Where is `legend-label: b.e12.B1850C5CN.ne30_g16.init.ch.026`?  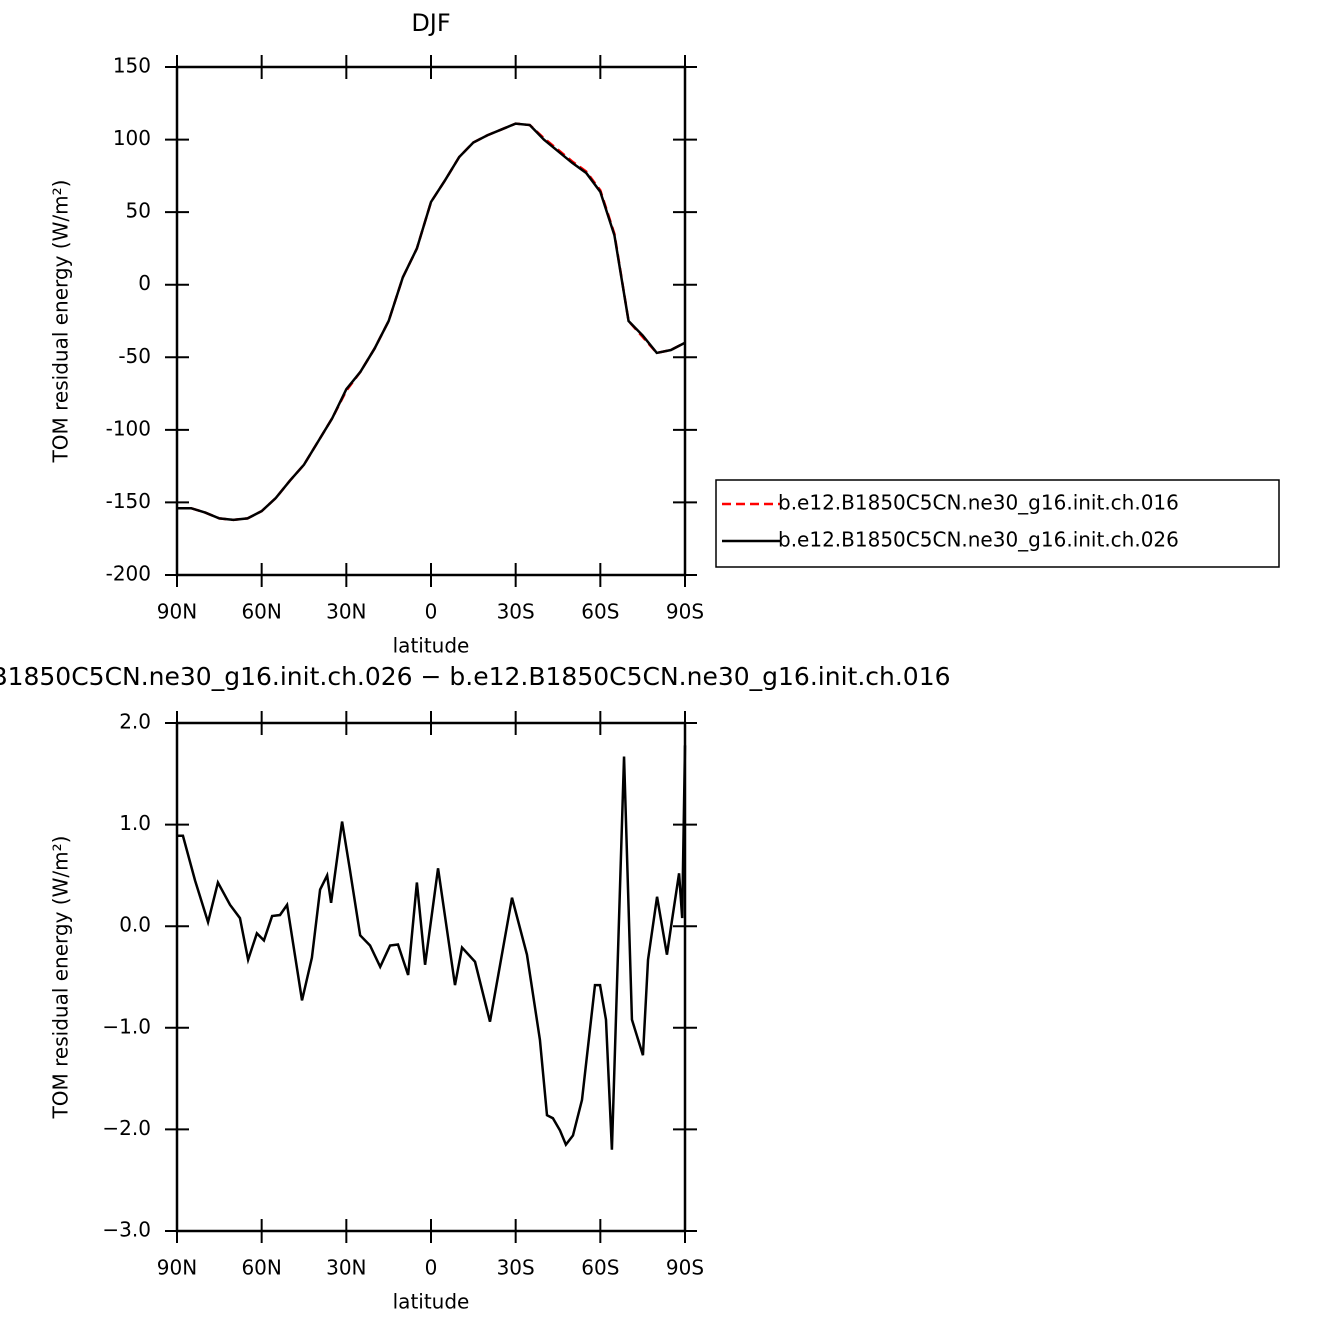 legend-label: b.e12.B1850C5CN.ne30_g16.init.ch.026 is located at coordinates (978, 540).